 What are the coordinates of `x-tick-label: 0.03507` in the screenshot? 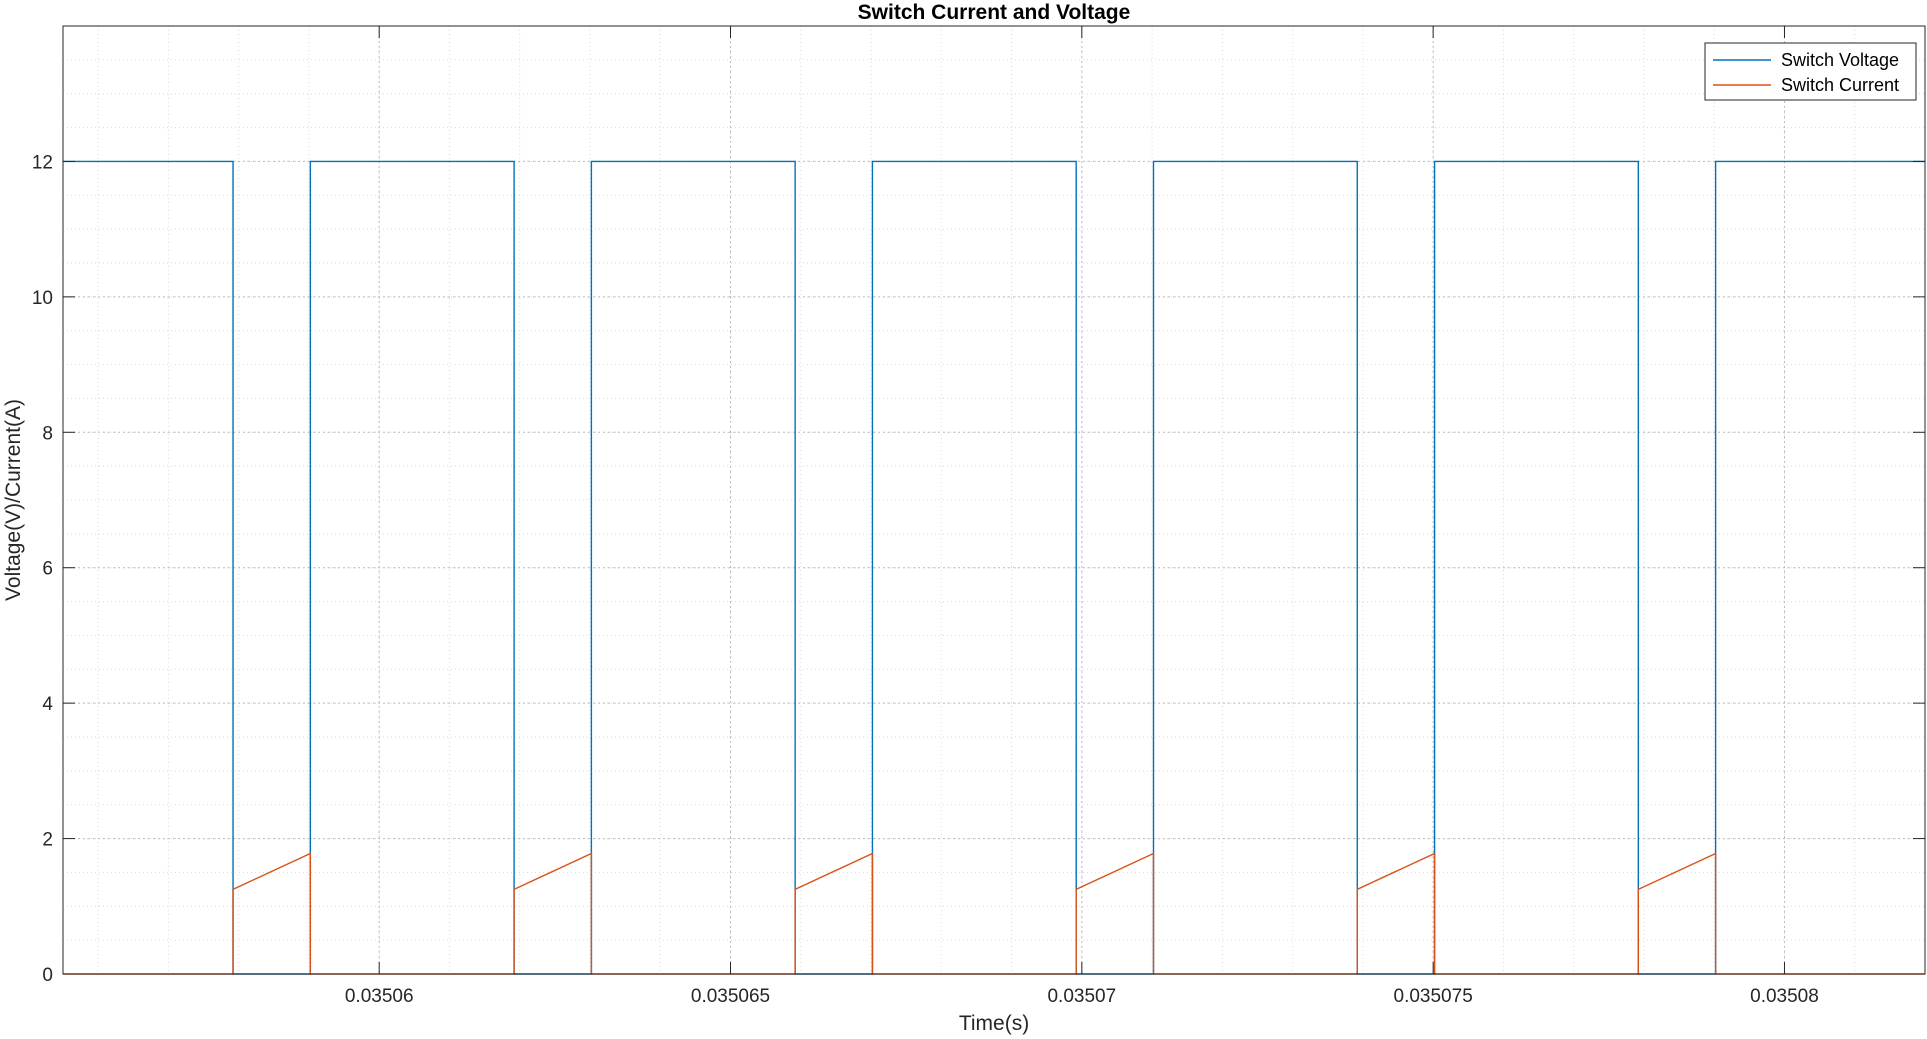 It's located at (1081, 996).